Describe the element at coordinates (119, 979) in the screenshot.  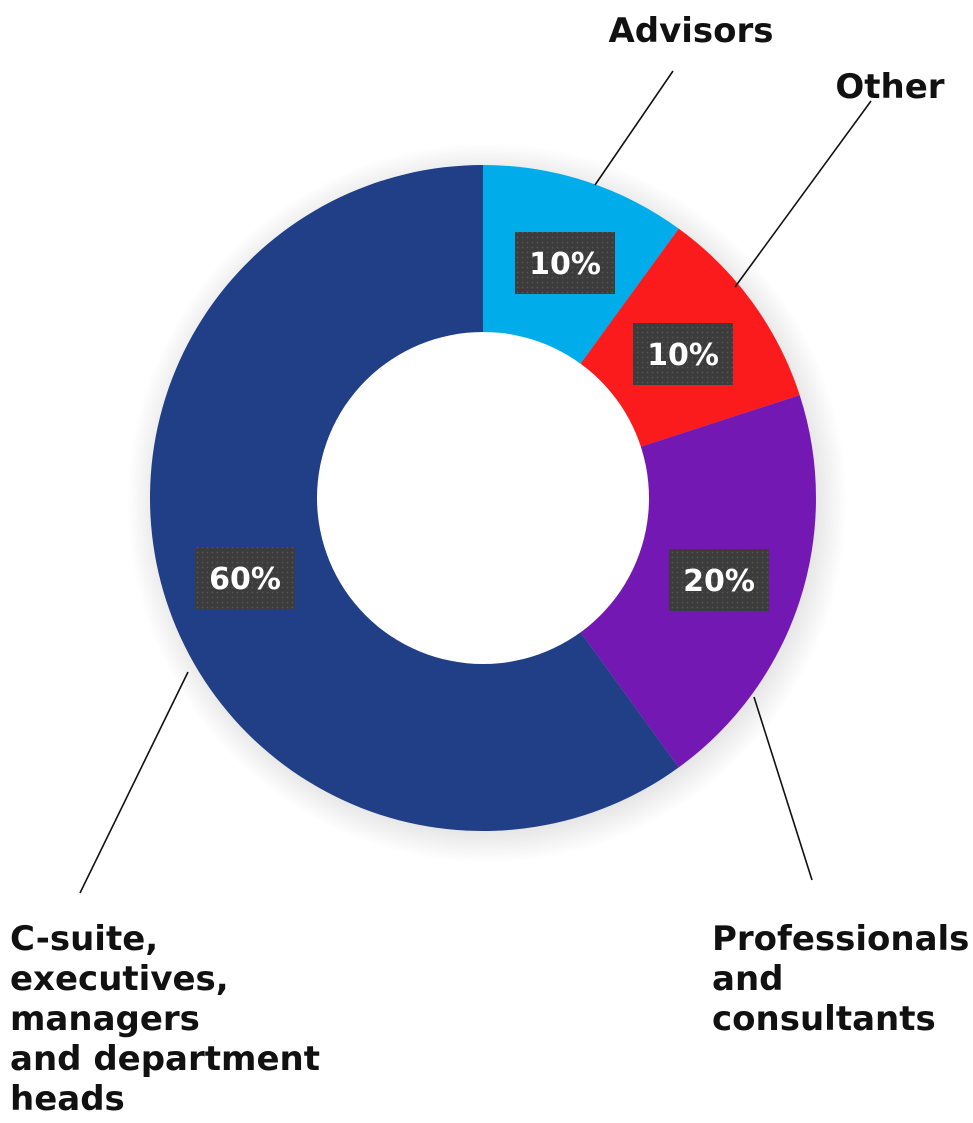
I see `category-label-csuite-line: executives,` at that location.